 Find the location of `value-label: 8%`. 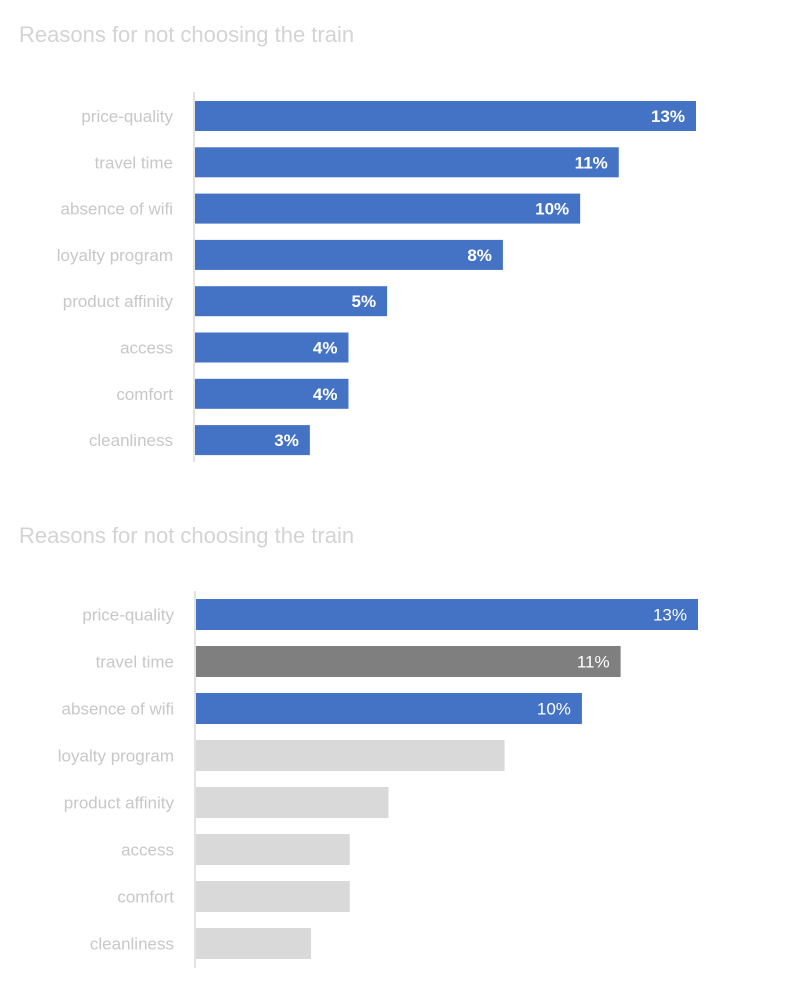

value-label: 8% is located at coordinates (479, 255).